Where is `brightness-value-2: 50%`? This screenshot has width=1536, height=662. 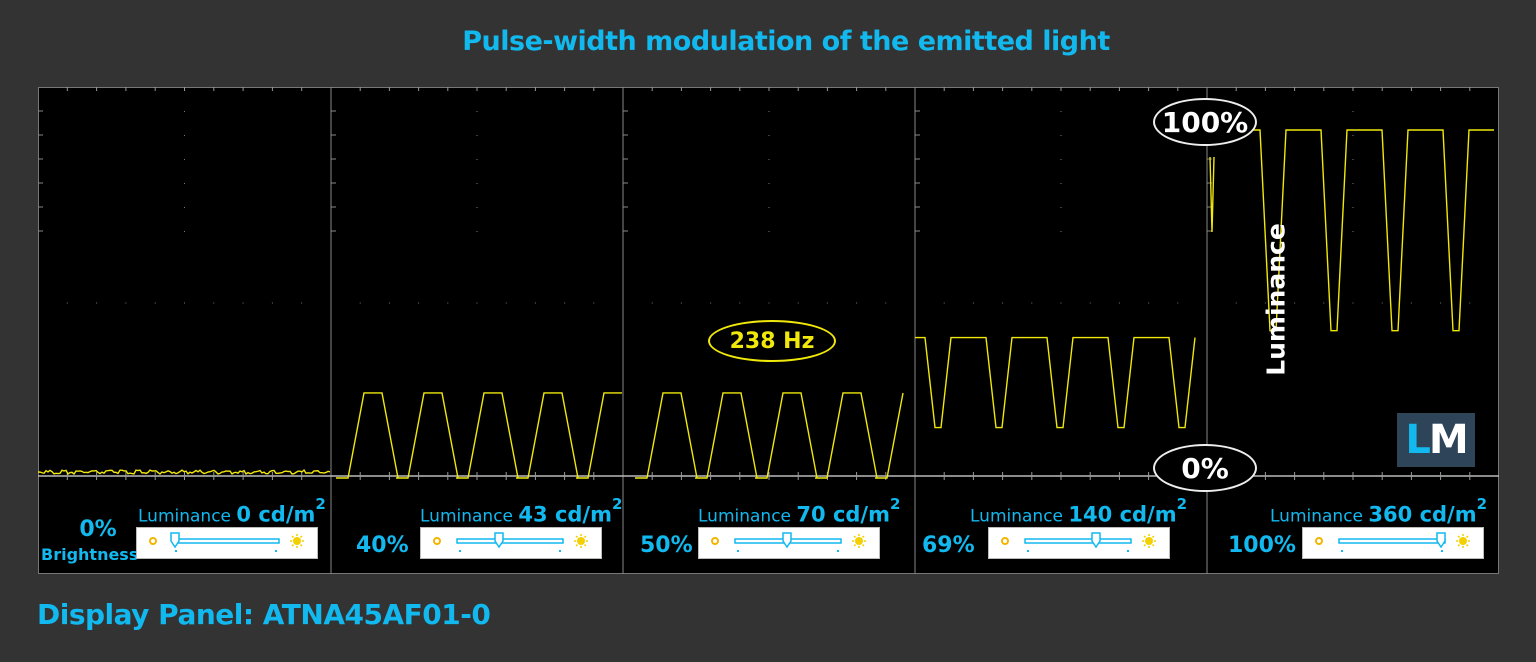
brightness-value-2: 50% is located at coordinates (666, 545).